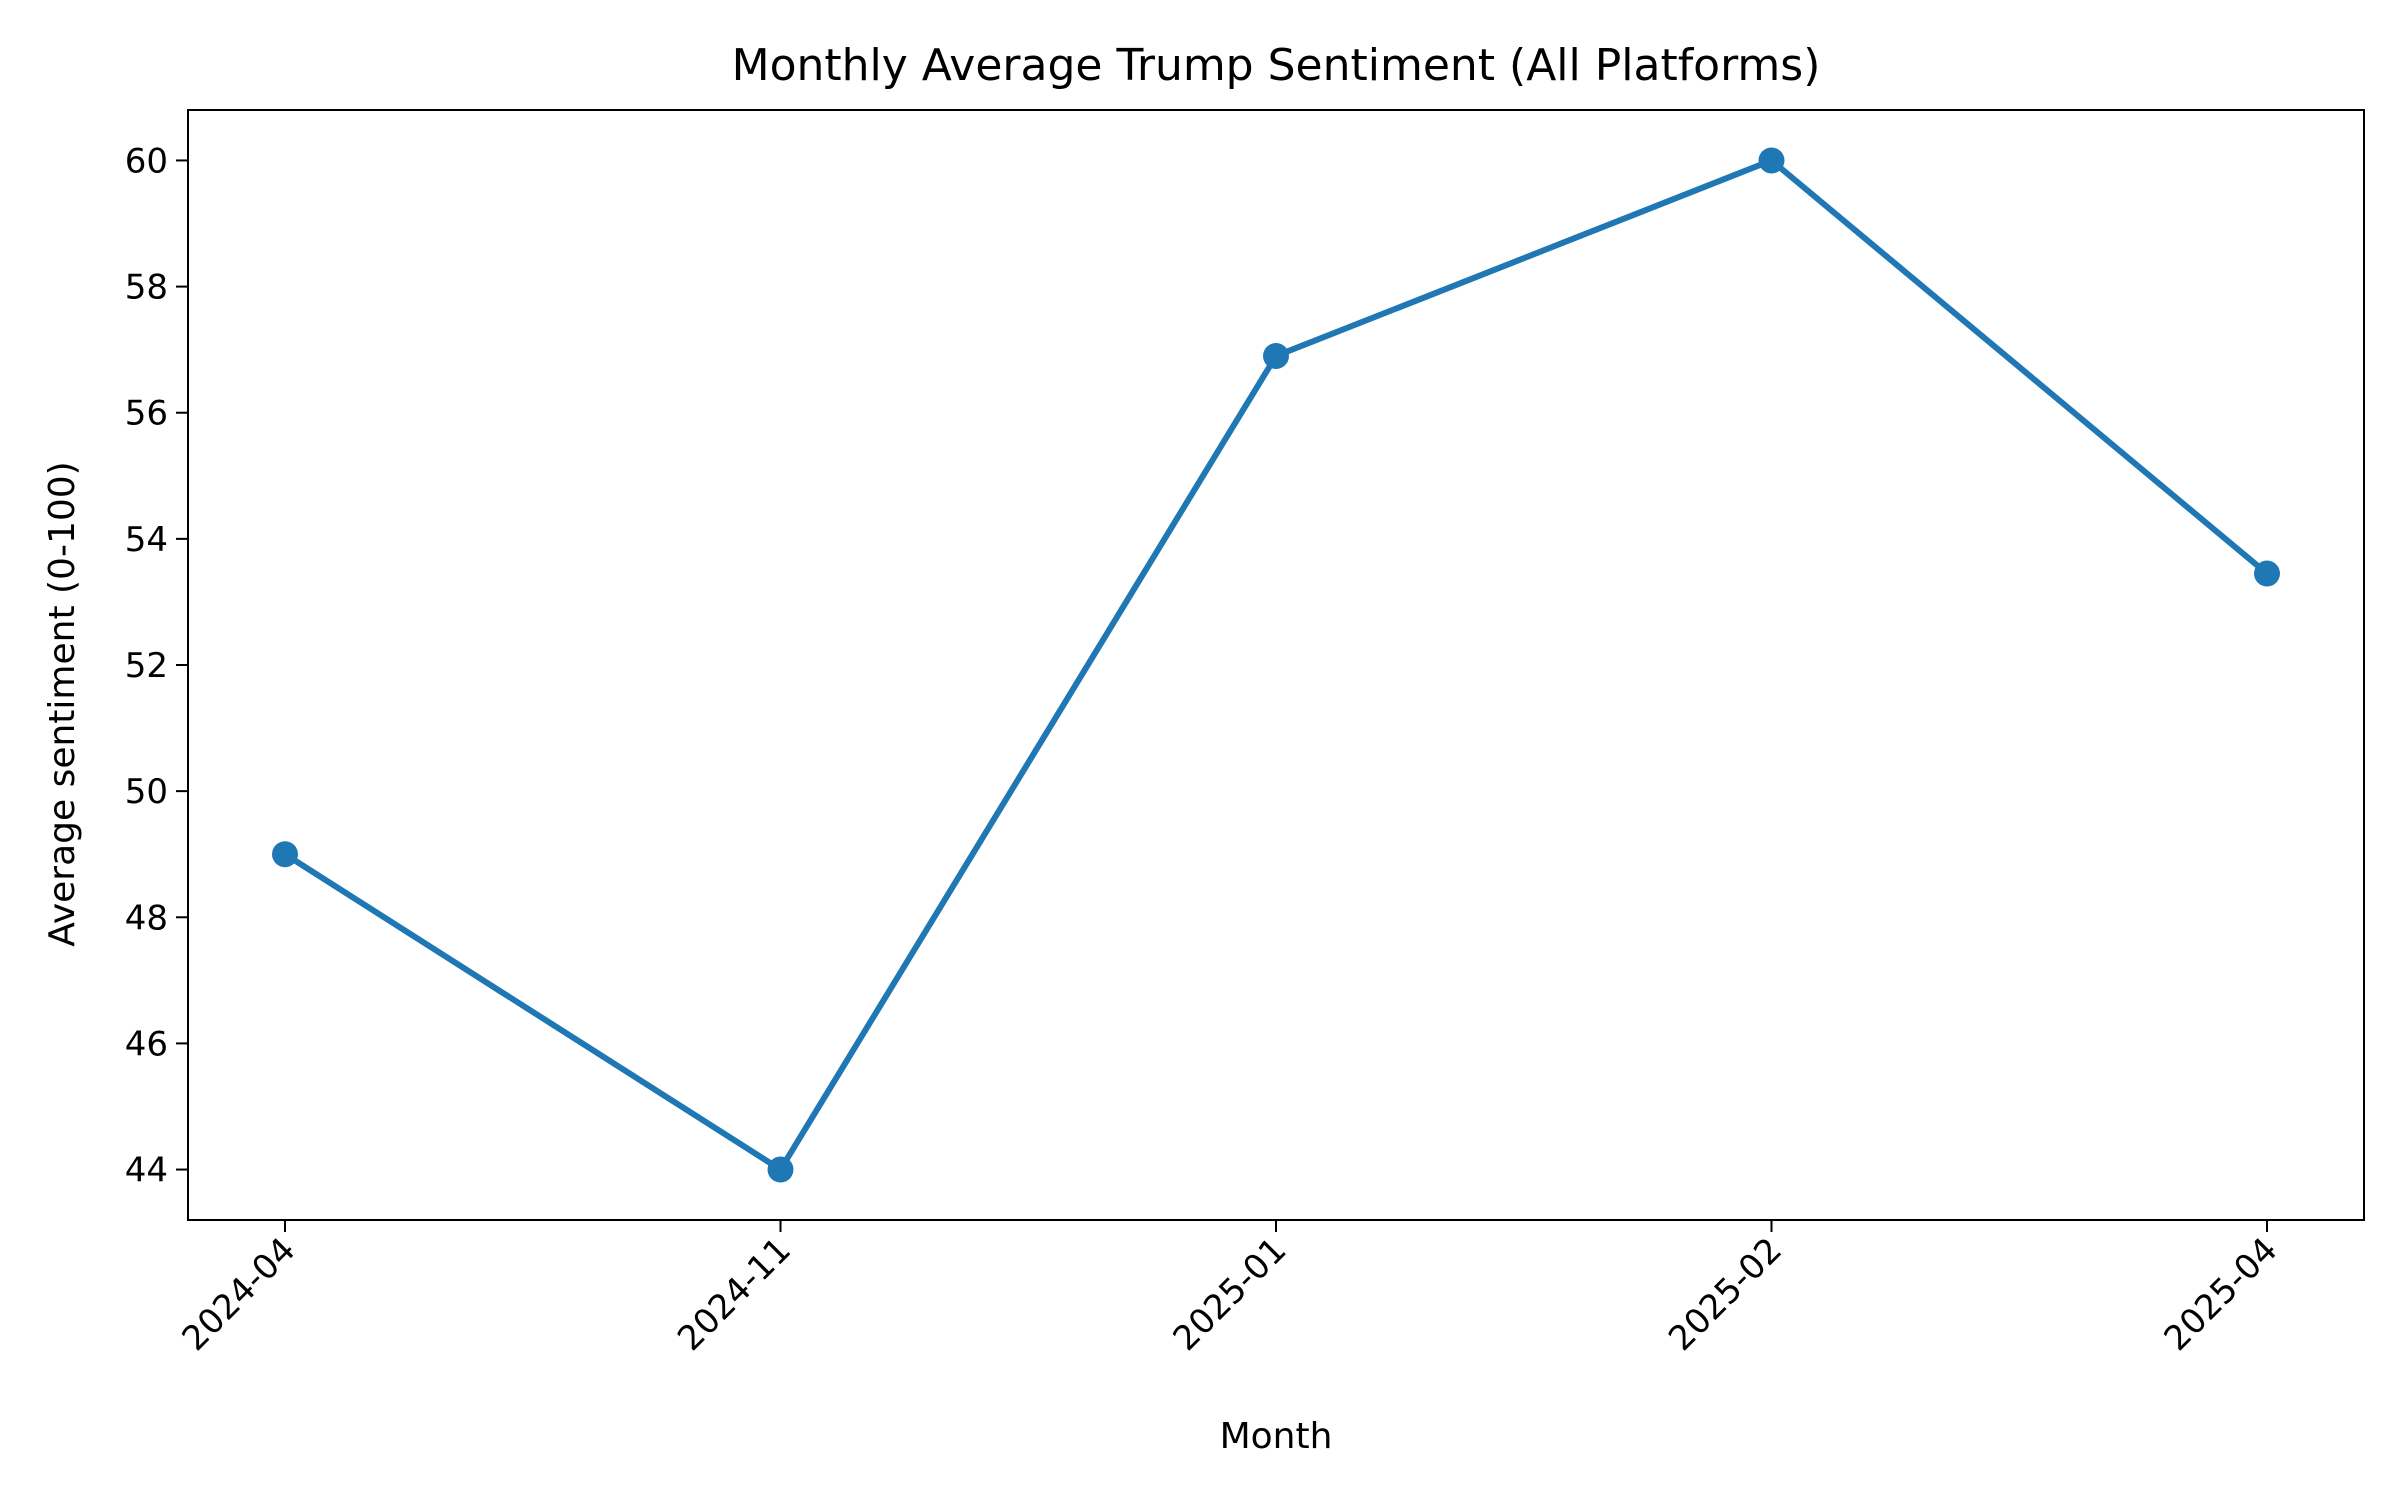 This screenshot has width=2400, height=1505. Describe the element at coordinates (146, 1171) in the screenshot. I see `y-tick-label: 44` at that location.